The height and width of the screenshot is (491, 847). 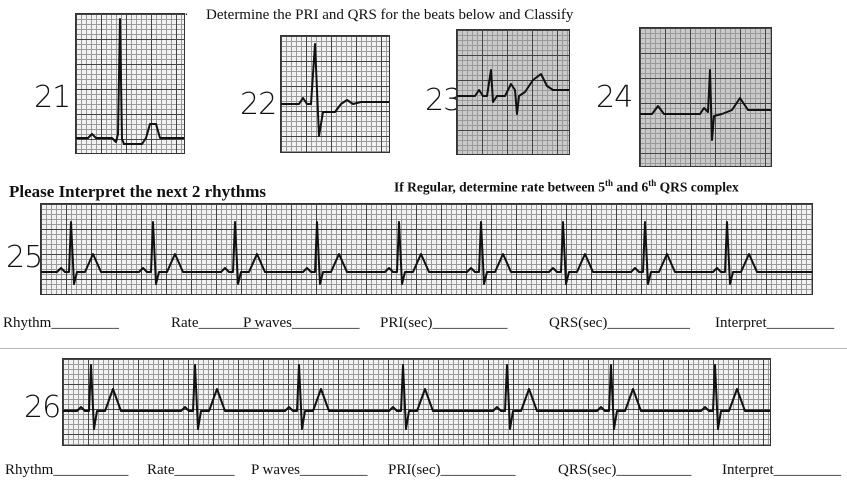 I want to click on strip-number-22: 22, so click(x=258, y=104).